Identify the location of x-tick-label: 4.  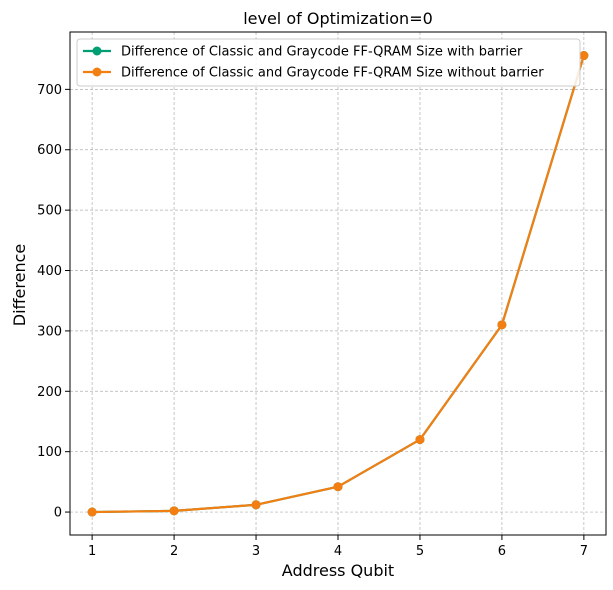
(338, 551).